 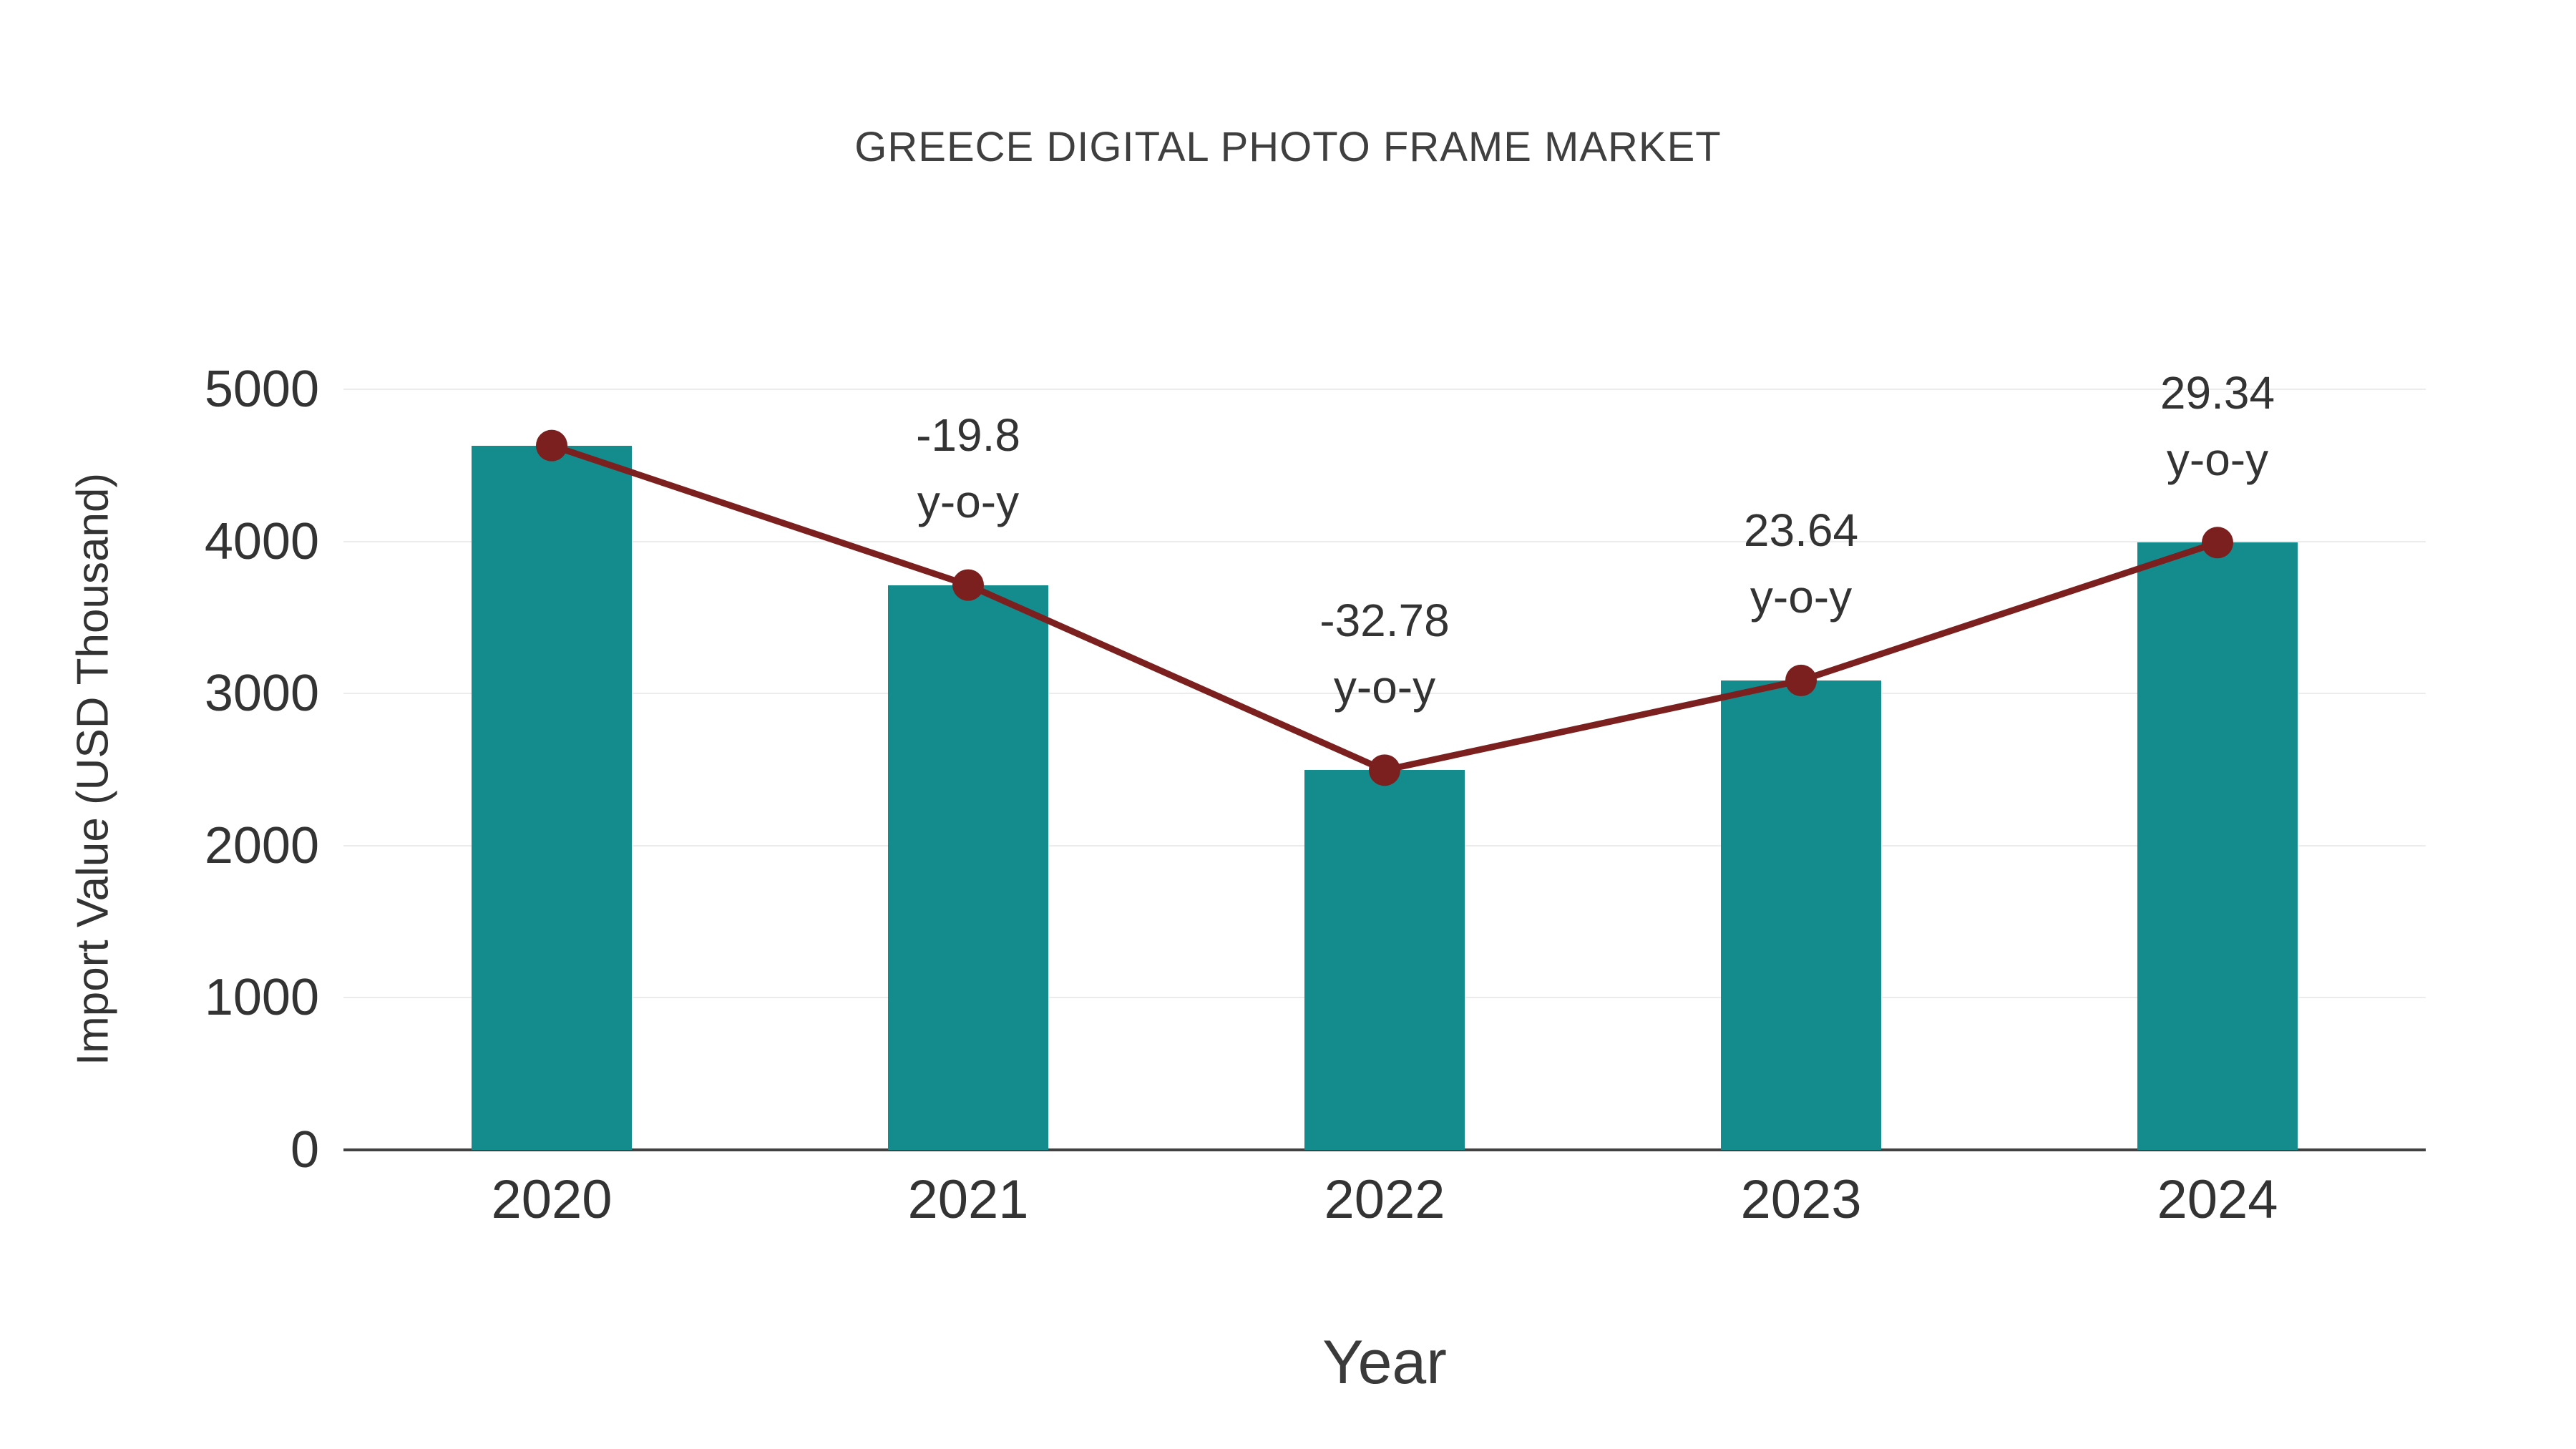 I want to click on x-tick-label: 2024, so click(x=2217, y=1199).